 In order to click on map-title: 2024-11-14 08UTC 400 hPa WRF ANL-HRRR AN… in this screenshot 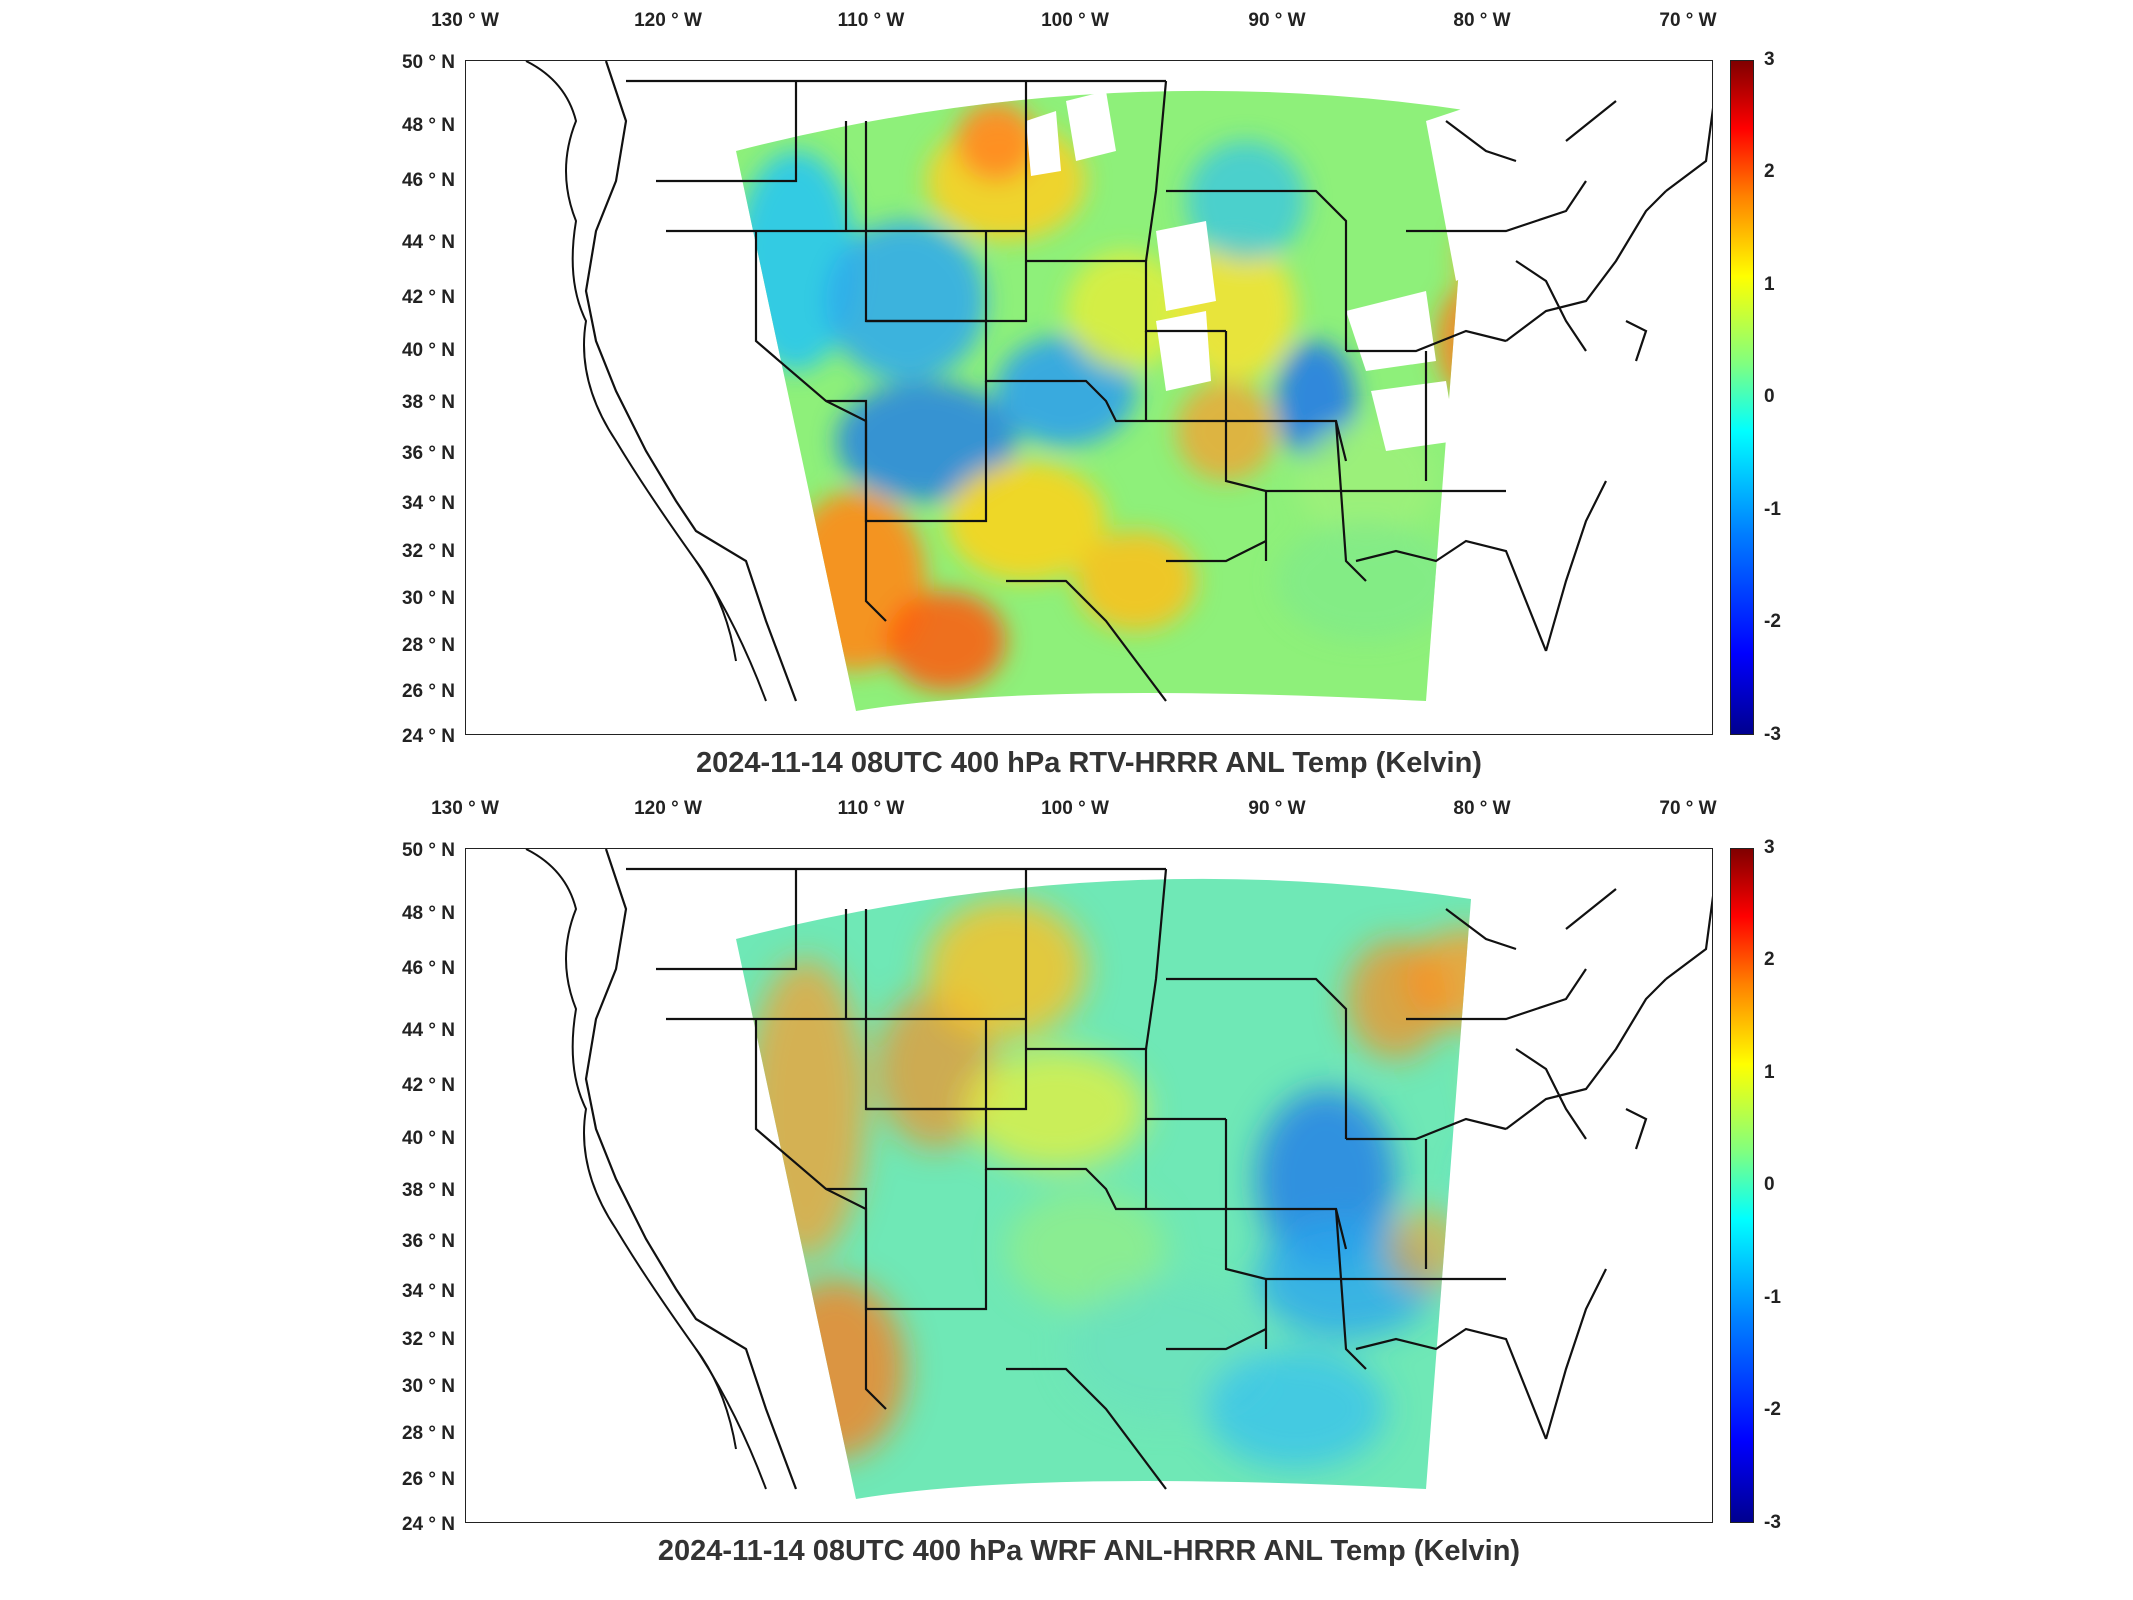, I will do `click(1089, 1551)`.